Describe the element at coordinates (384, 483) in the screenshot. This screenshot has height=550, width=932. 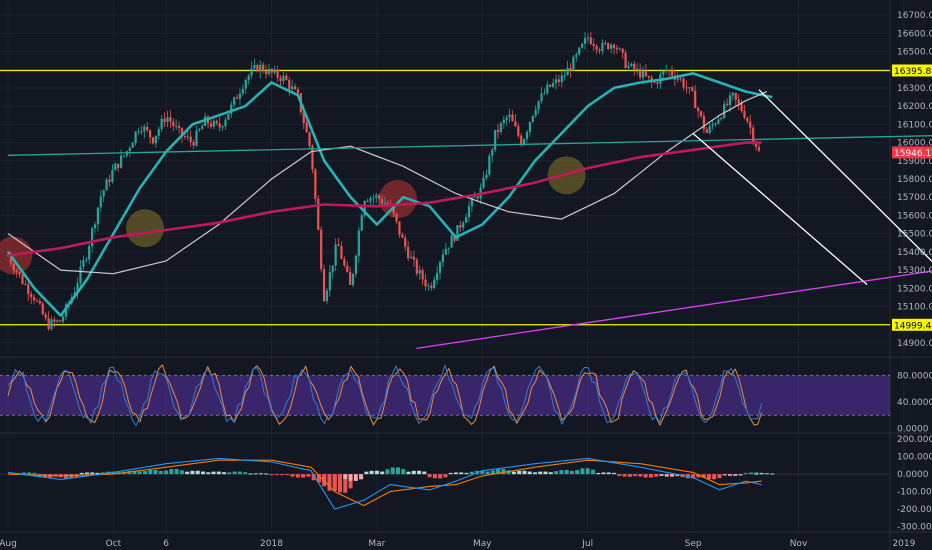
I see `macd-signal-line` at that location.